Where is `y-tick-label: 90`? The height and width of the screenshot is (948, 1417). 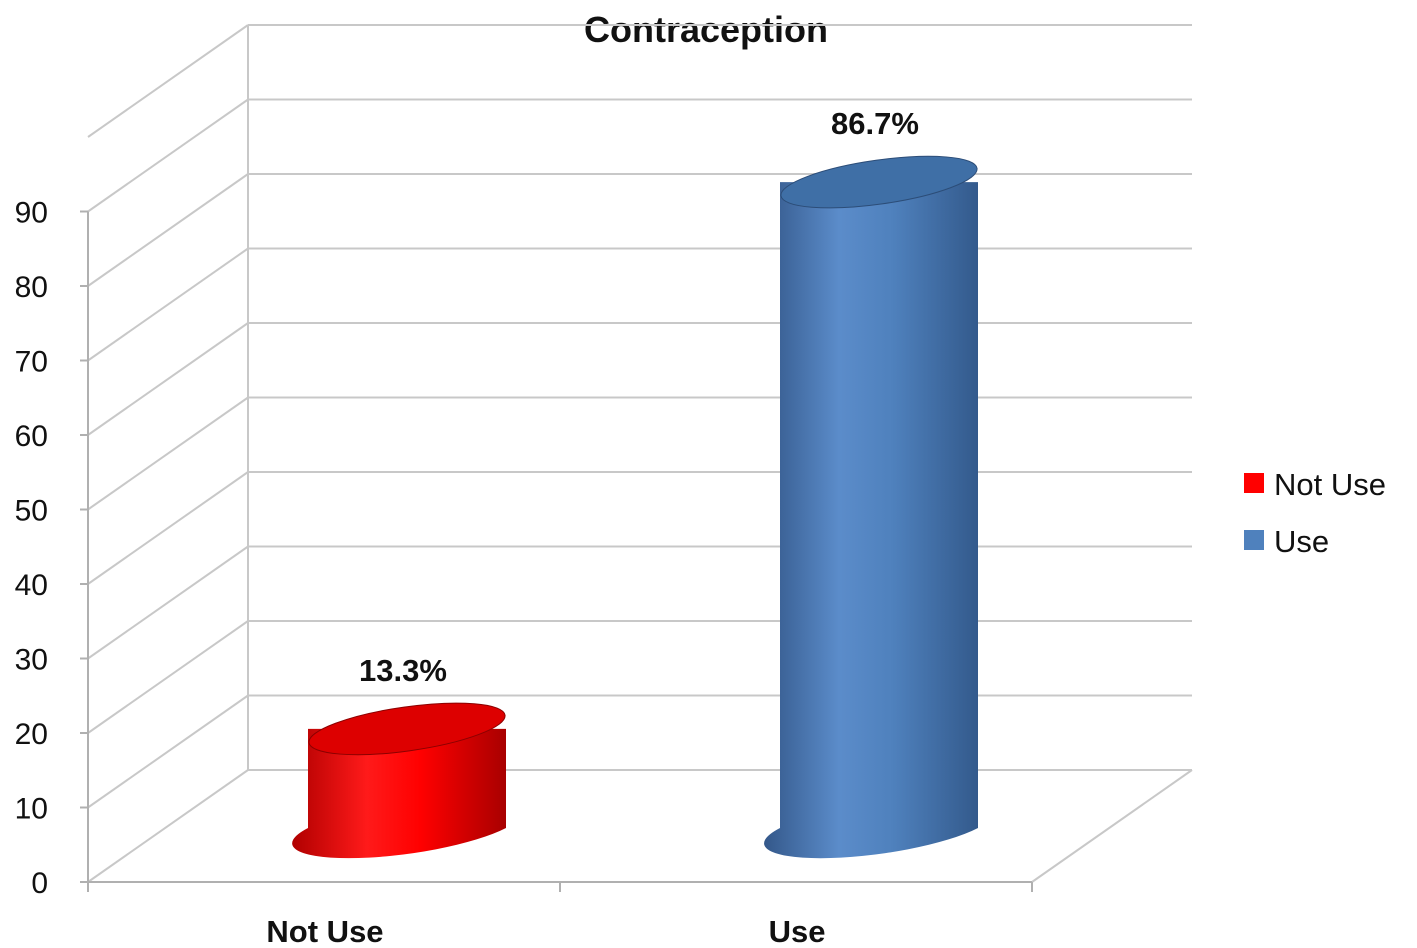 y-tick-label: 90 is located at coordinates (31, 213).